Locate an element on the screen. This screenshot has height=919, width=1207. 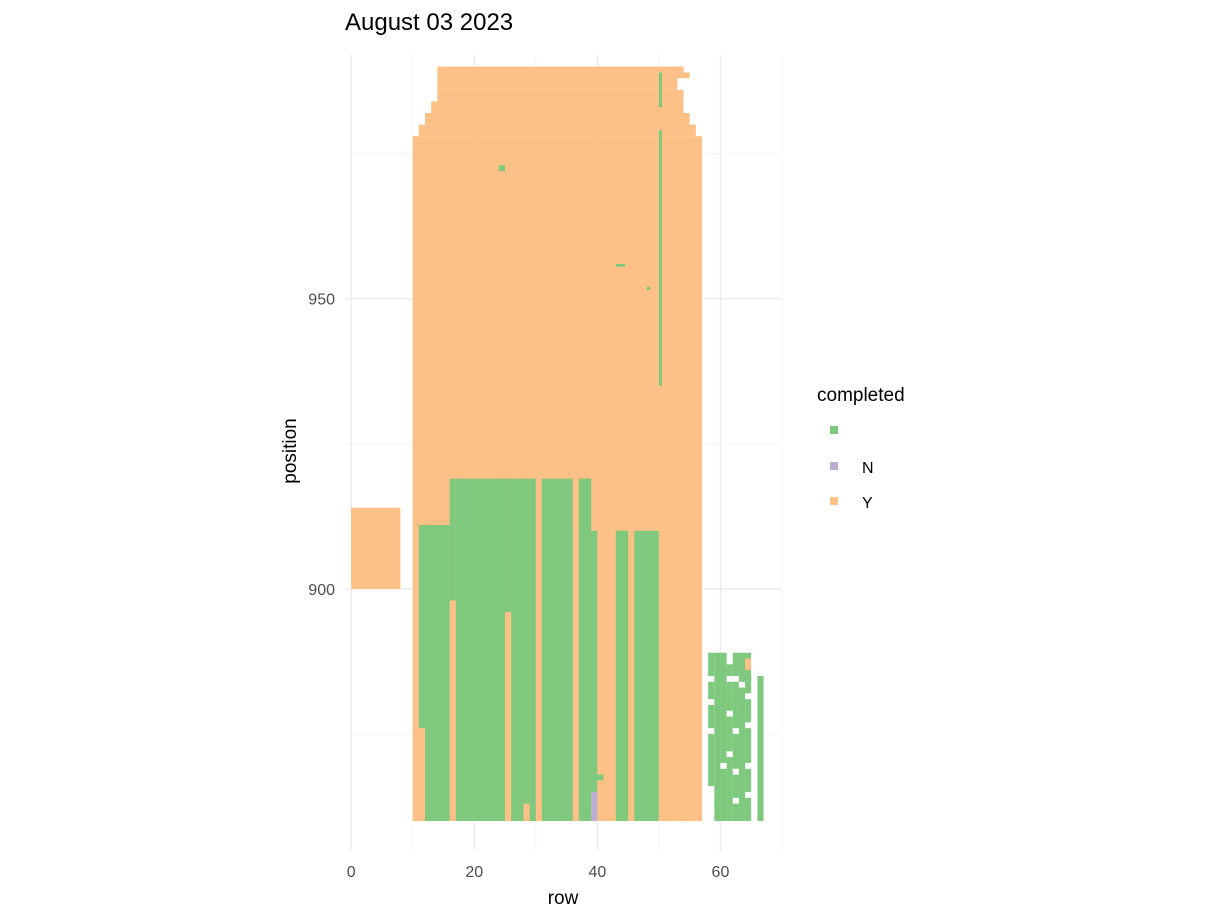
chart-title: August 03 2023 is located at coordinates (429, 22).